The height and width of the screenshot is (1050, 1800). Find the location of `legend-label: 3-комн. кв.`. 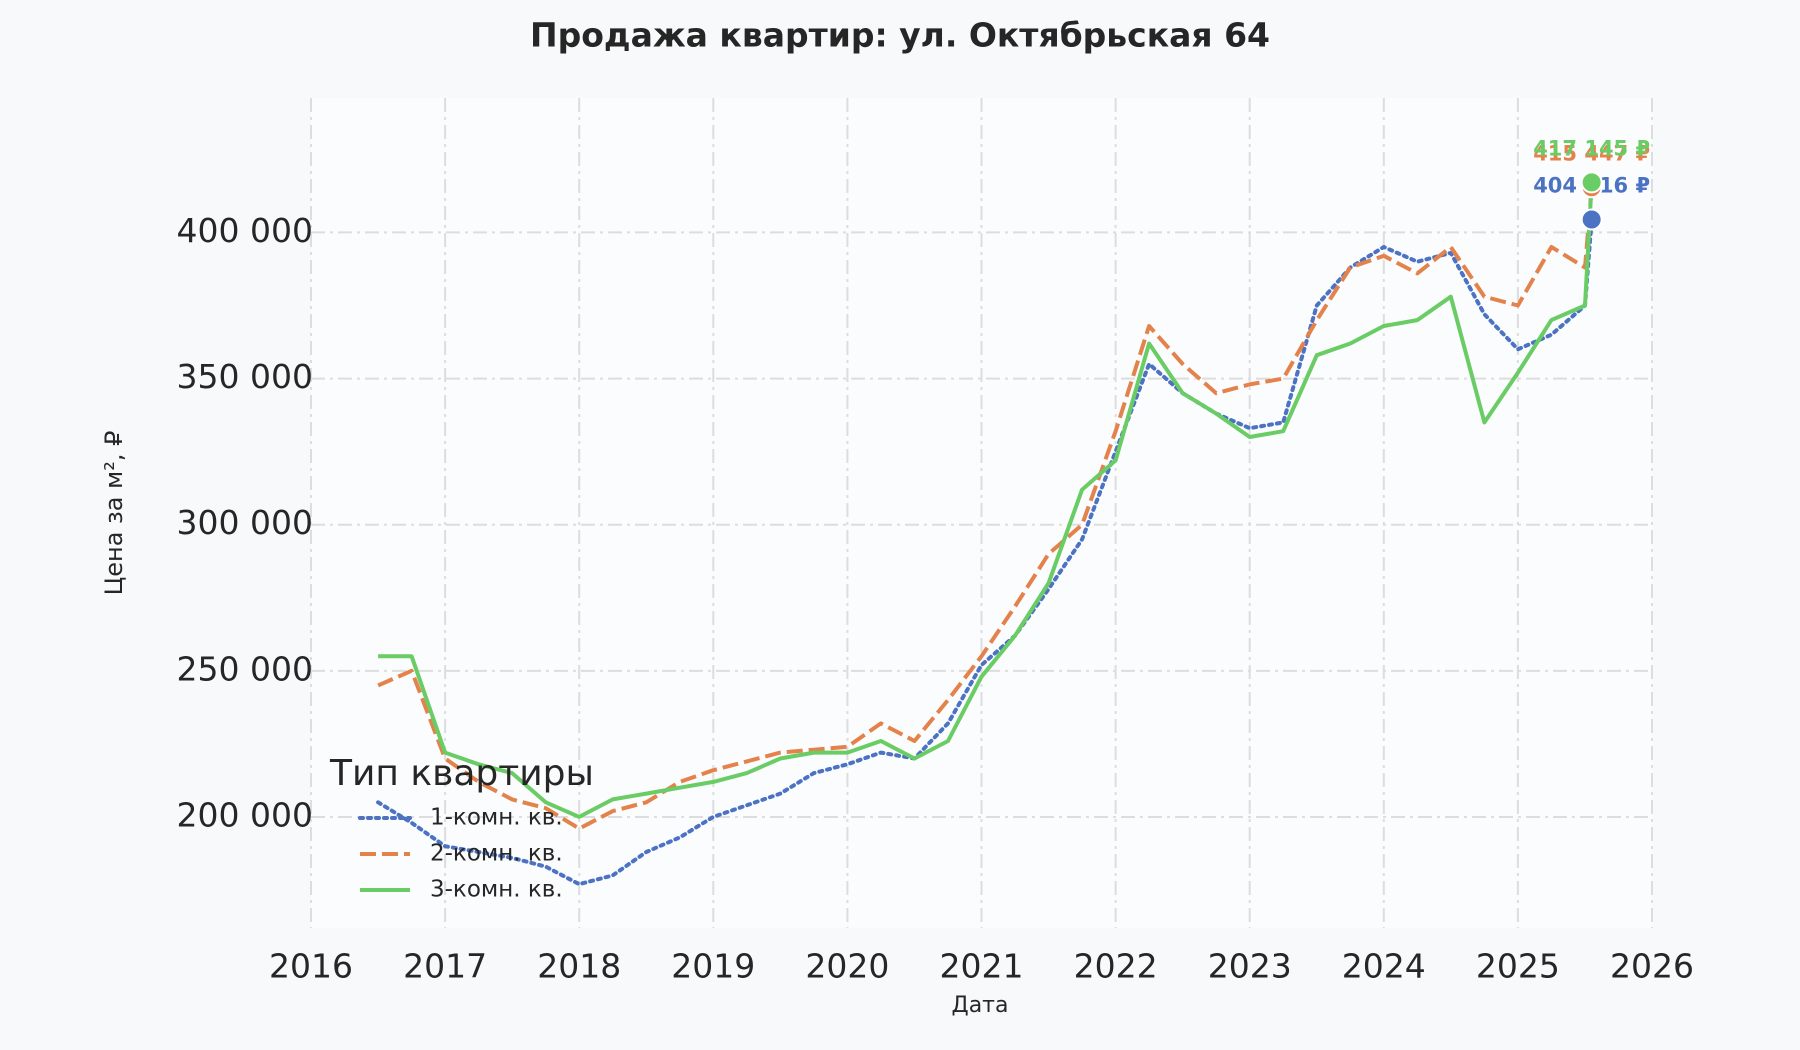

legend-label: 3-комн. кв. is located at coordinates (496, 890).